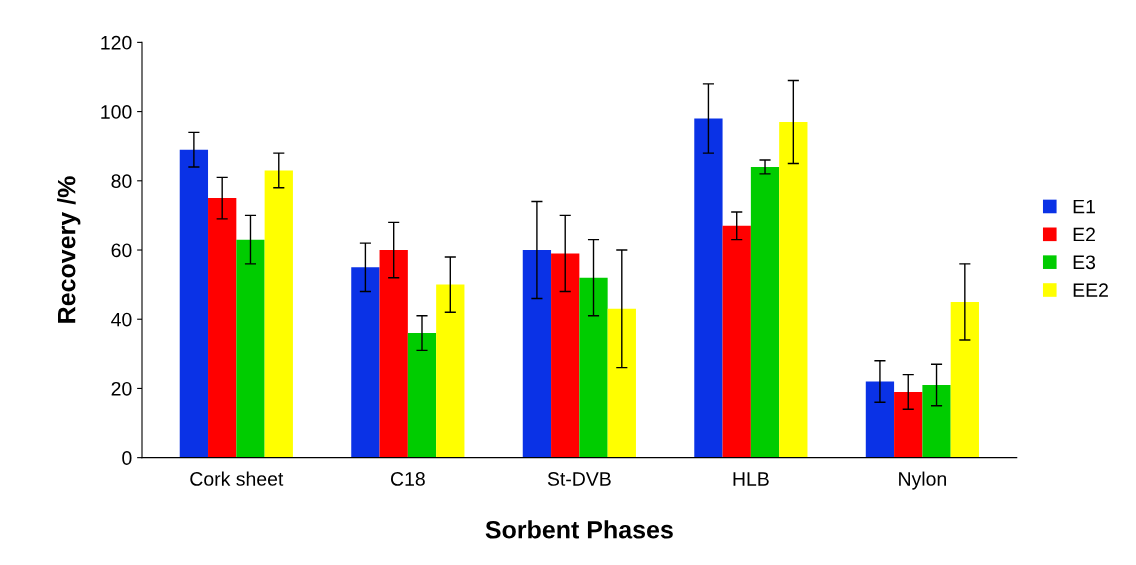  I want to click on x-axis-title: Sorbent Phases, so click(579, 529).